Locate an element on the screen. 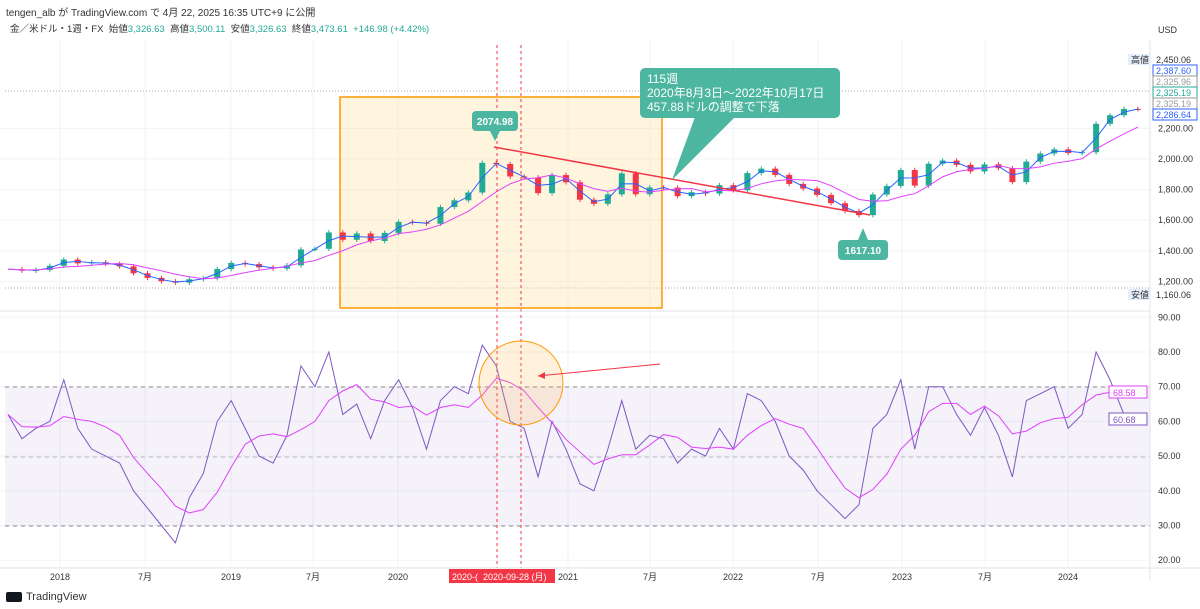 The image size is (1200, 609). time-tick: 2023 is located at coordinates (902, 577).